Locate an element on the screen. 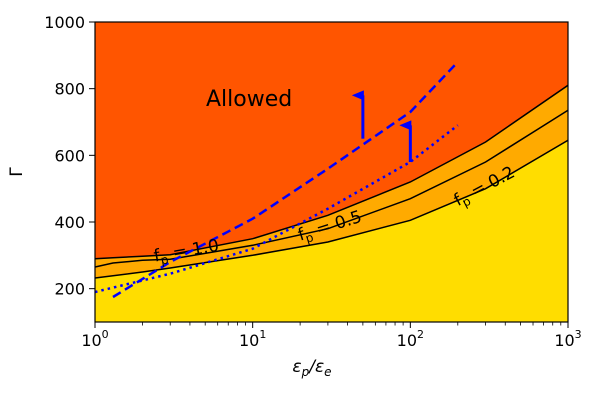 Image resolution: width=600 pixels, height=400 pixels. y-tick-label: 400 is located at coordinates (69, 222).